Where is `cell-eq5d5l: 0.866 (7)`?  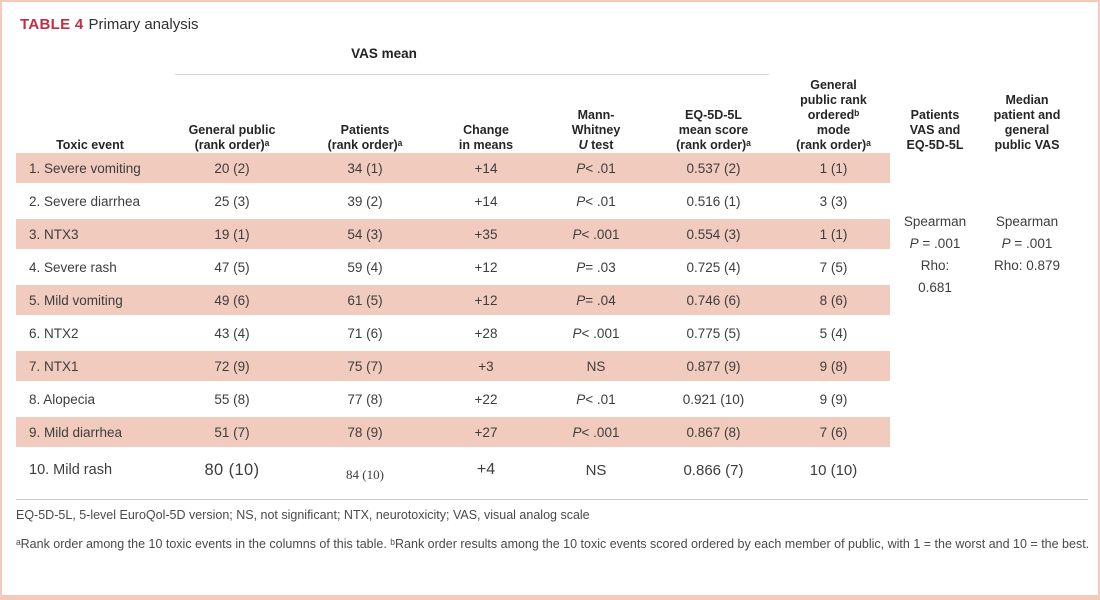 cell-eq5d5l: 0.866 (7) is located at coordinates (713, 470).